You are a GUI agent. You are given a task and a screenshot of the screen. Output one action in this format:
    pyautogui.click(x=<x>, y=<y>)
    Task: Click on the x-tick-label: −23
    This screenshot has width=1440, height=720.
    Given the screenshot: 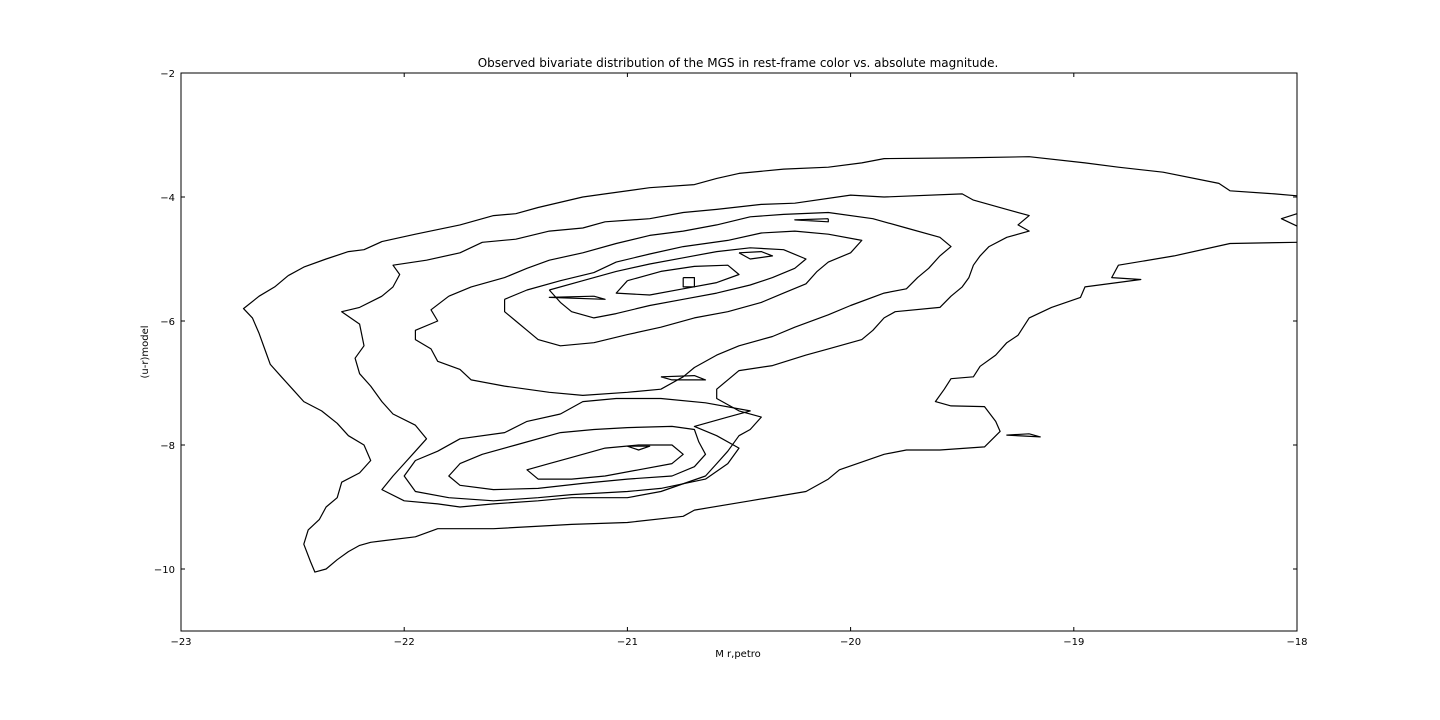 What is the action you would take?
    pyautogui.click(x=180, y=642)
    